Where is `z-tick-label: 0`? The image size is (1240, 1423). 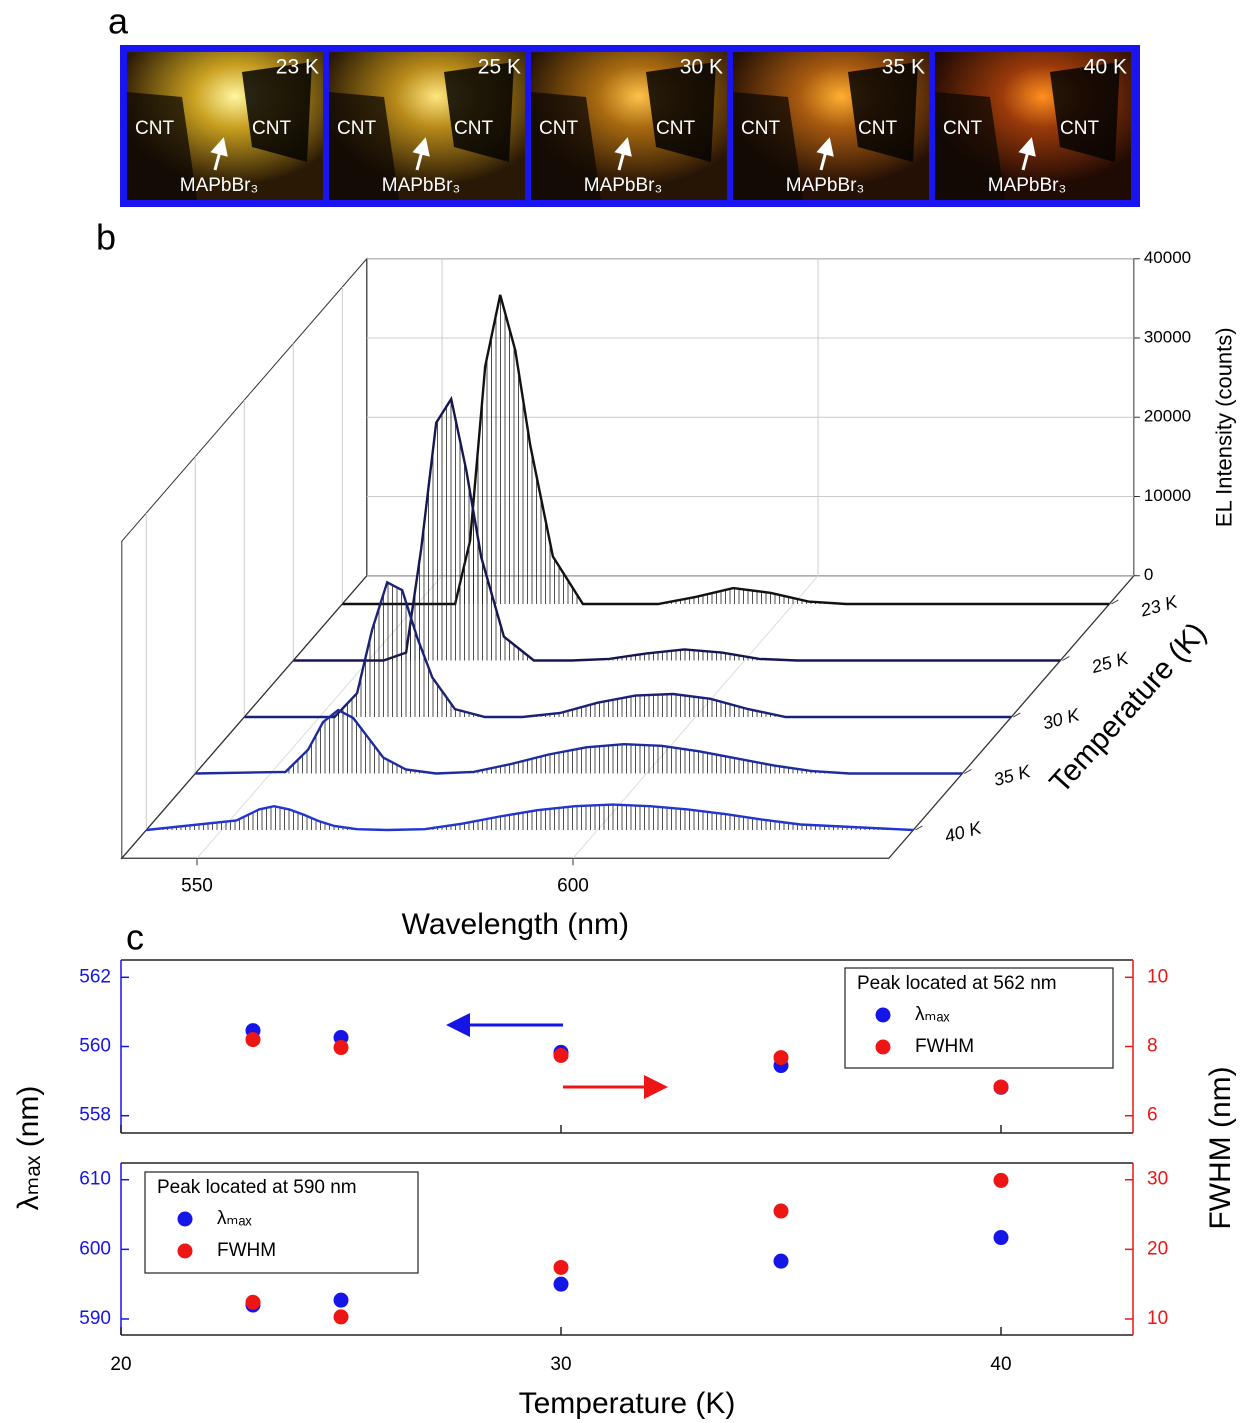 z-tick-label: 0 is located at coordinates (1148, 574).